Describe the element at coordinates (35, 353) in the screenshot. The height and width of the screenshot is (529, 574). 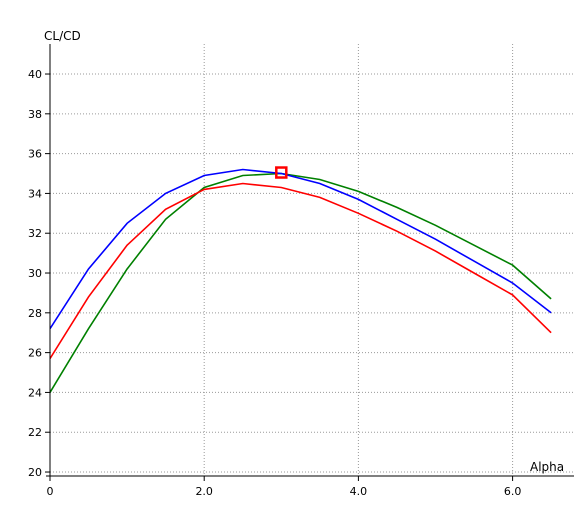
I see `y-tick-label: 26` at that location.